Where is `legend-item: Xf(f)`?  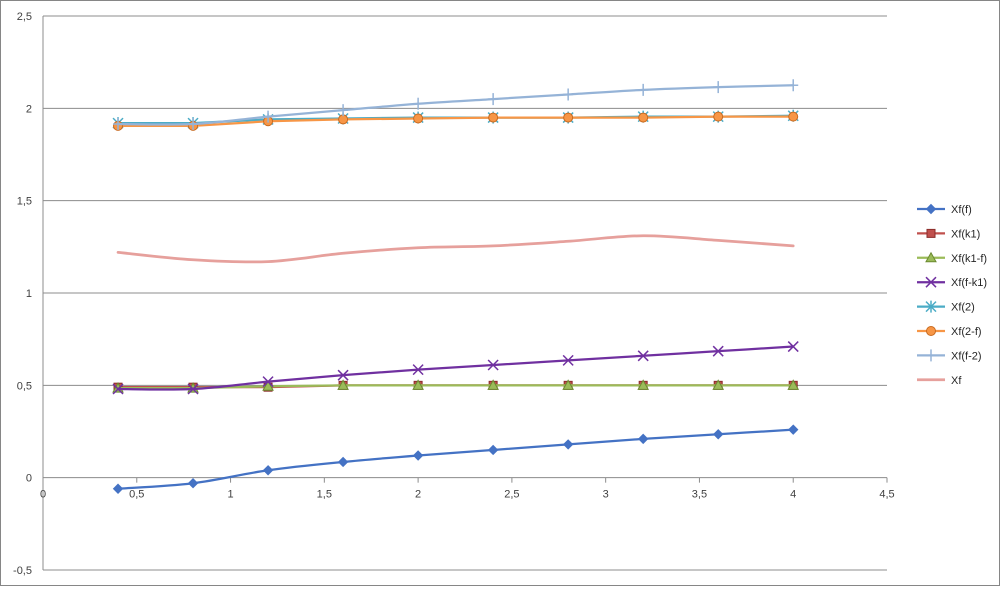
legend-item: Xf(f) is located at coordinates (944, 209).